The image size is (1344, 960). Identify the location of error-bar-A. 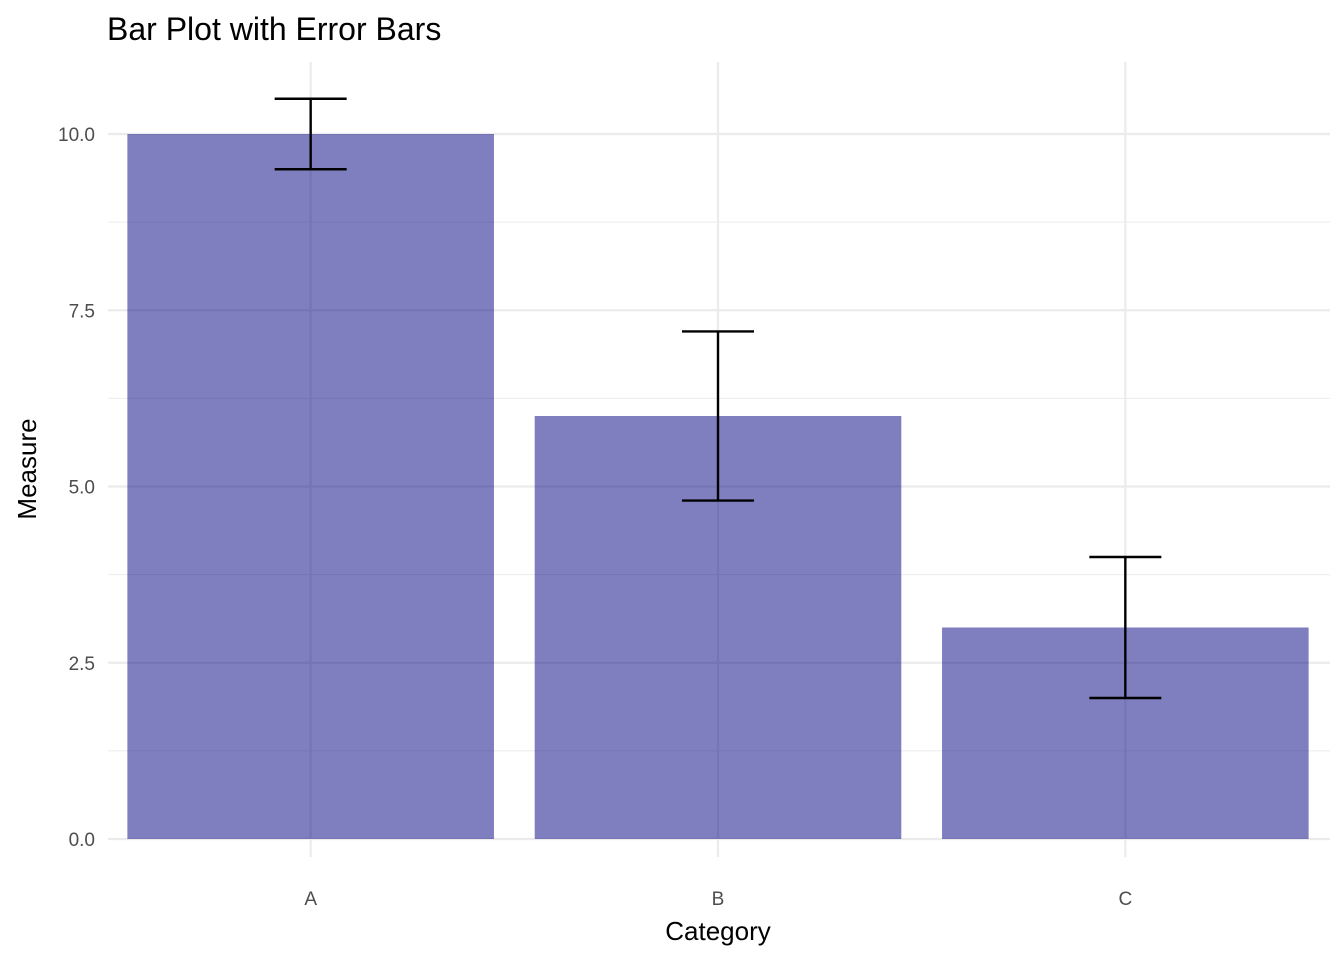
(310, 134).